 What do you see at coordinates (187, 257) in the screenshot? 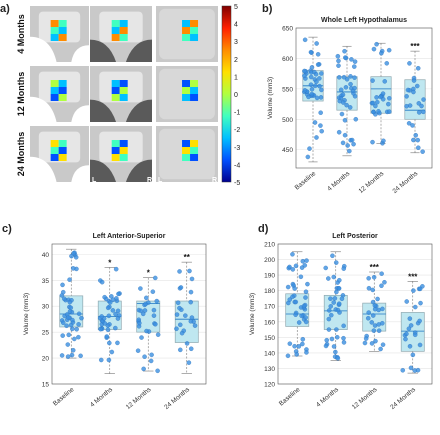
I see `significance-marker: **` at bounding box center [187, 257].